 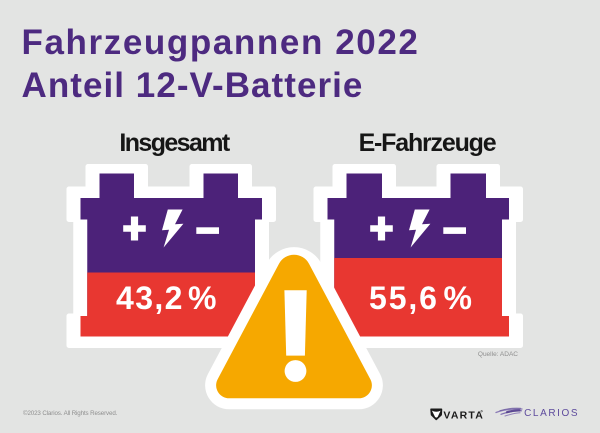 I want to click on svg-text: 55,6 %, so click(x=421, y=298).